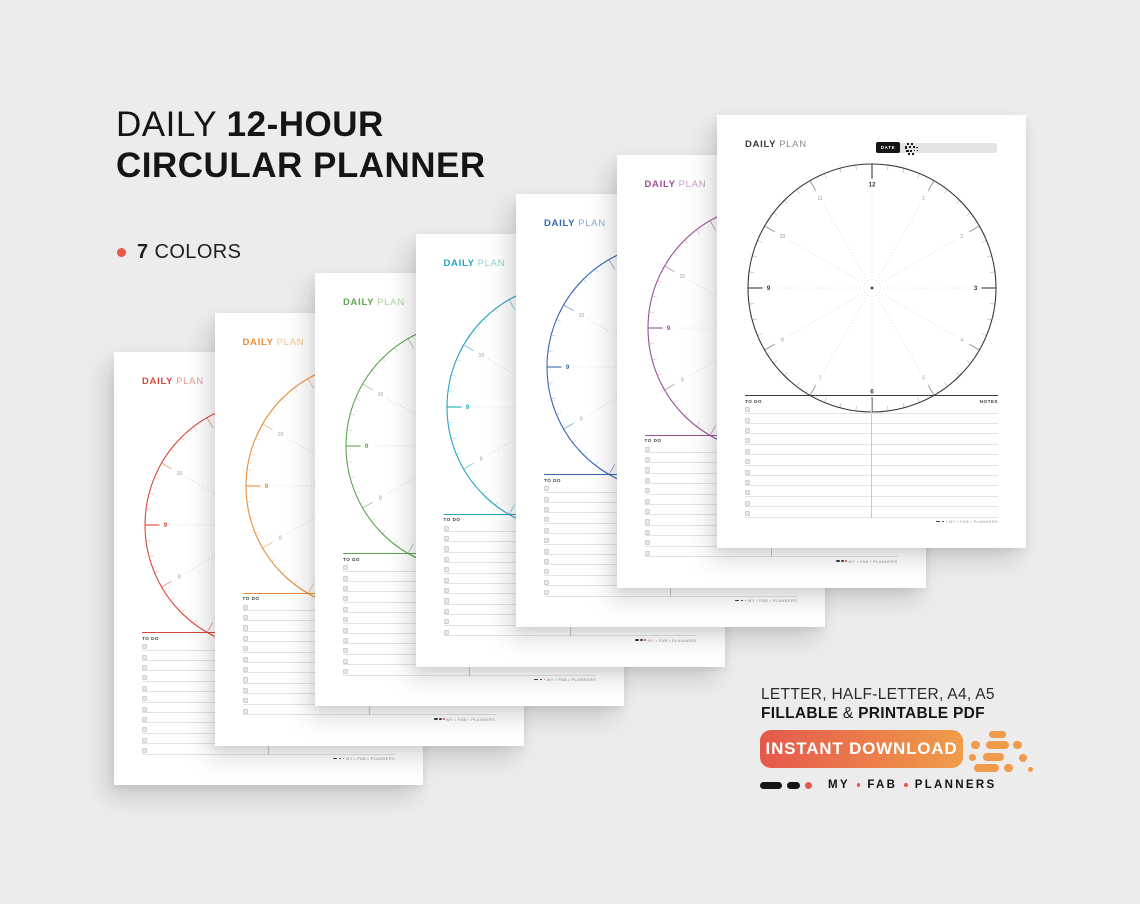  What do you see at coordinates (878, 694) in the screenshot?
I see `formats-text: LETTER, HALF-LETTER, A4, A5` at bounding box center [878, 694].